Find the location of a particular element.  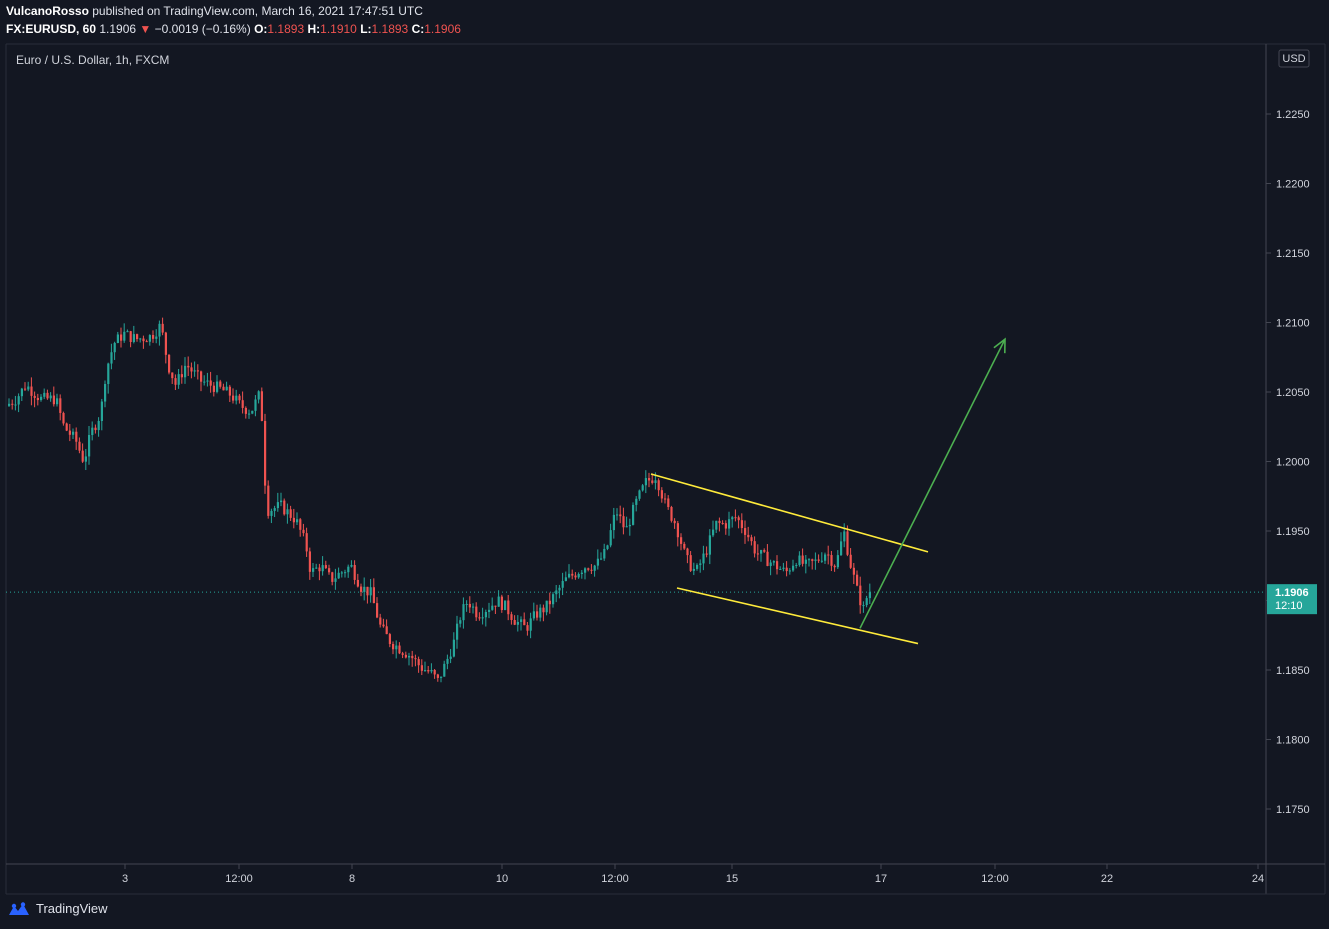

channel-lower-line is located at coordinates (797, 616).